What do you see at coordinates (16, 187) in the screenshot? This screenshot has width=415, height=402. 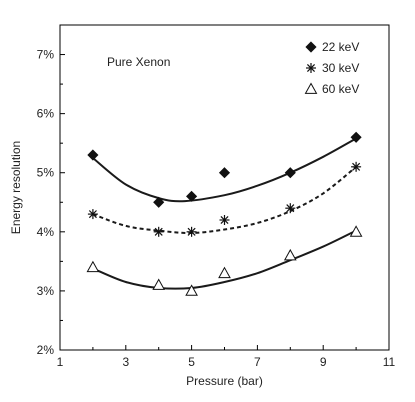 I see `y-axis-title: Energy resolution` at bounding box center [16, 187].